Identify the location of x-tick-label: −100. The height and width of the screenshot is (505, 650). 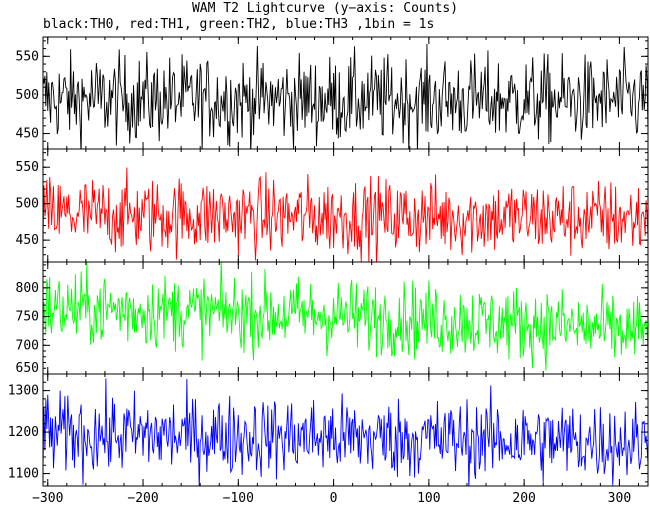
(238, 498).